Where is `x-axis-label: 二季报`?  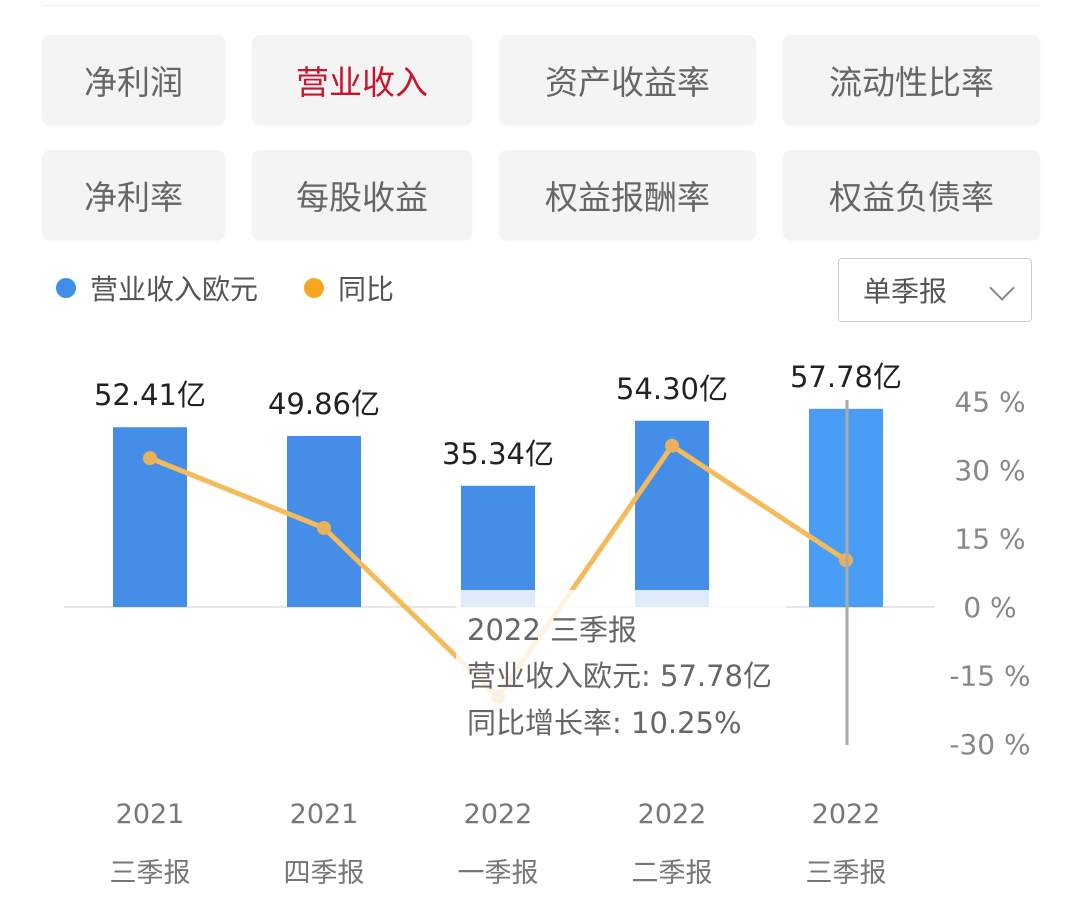
x-axis-label: 二季报 is located at coordinates (672, 873).